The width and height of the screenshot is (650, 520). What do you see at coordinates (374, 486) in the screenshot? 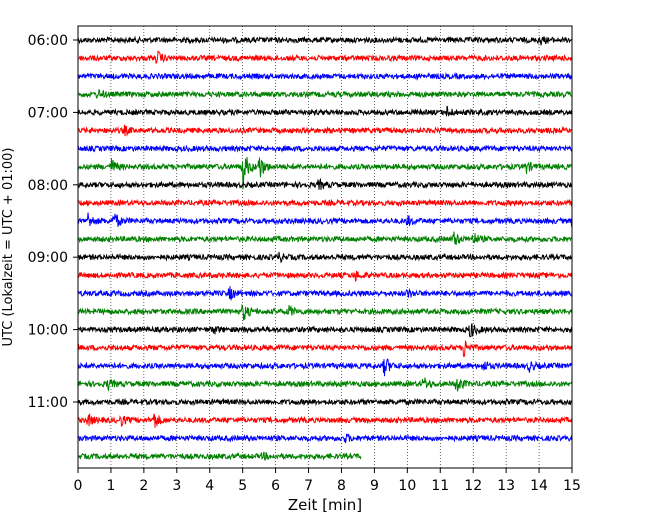
I see `x-tick-label-9: 9` at bounding box center [374, 486].